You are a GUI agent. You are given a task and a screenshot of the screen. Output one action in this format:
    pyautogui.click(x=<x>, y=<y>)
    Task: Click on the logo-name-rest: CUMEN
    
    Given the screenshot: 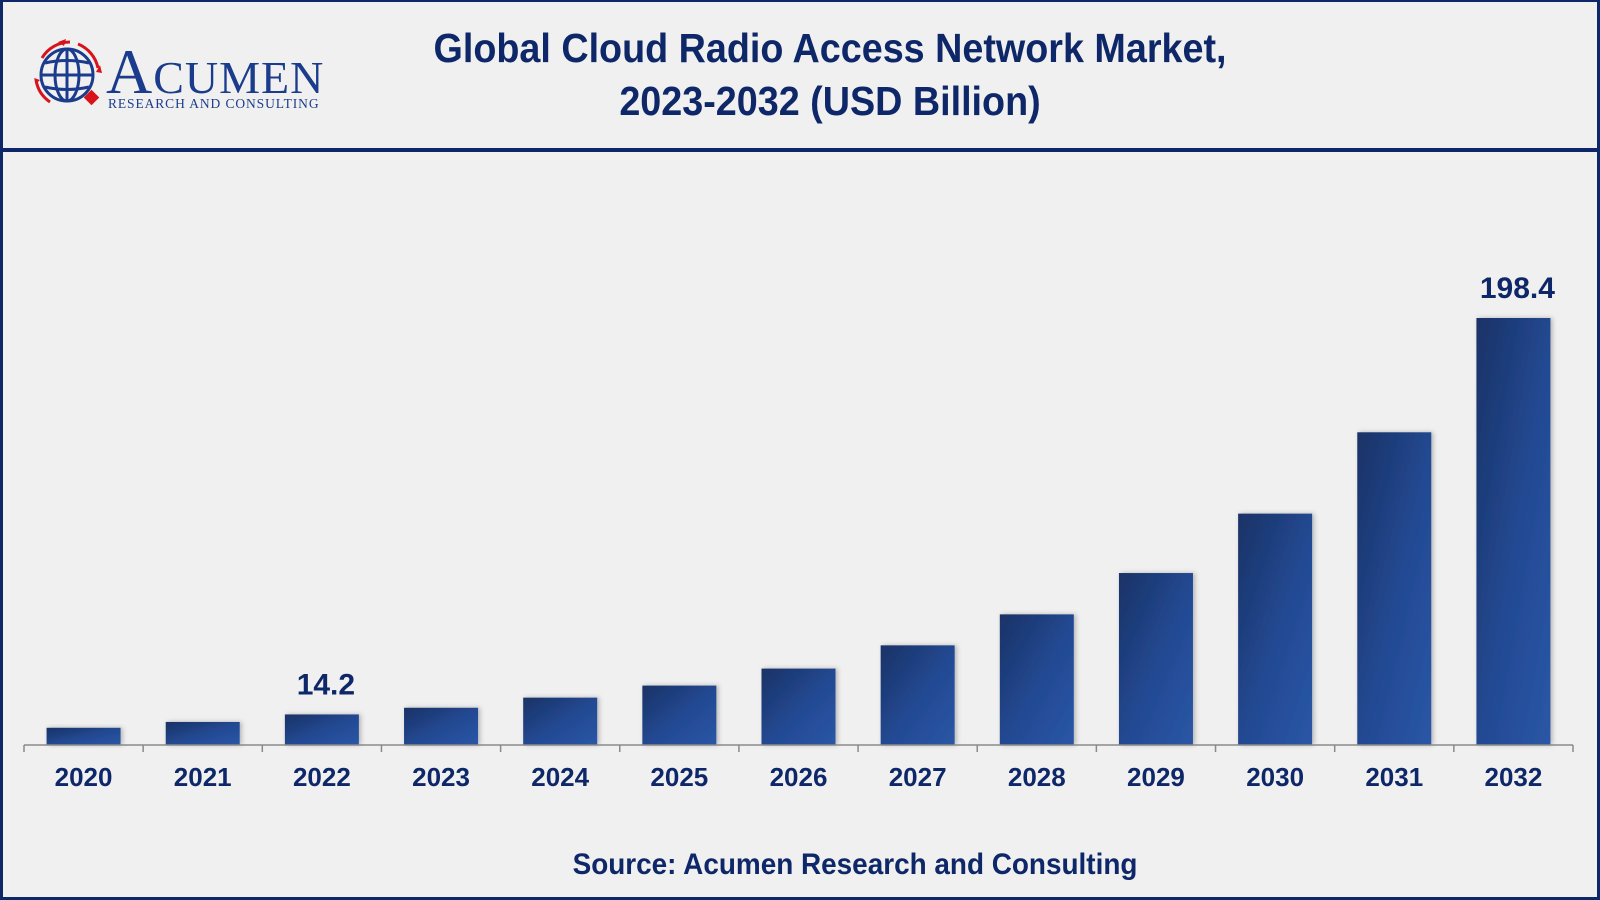 What is the action you would take?
    pyautogui.click(x=239, y=77)
    